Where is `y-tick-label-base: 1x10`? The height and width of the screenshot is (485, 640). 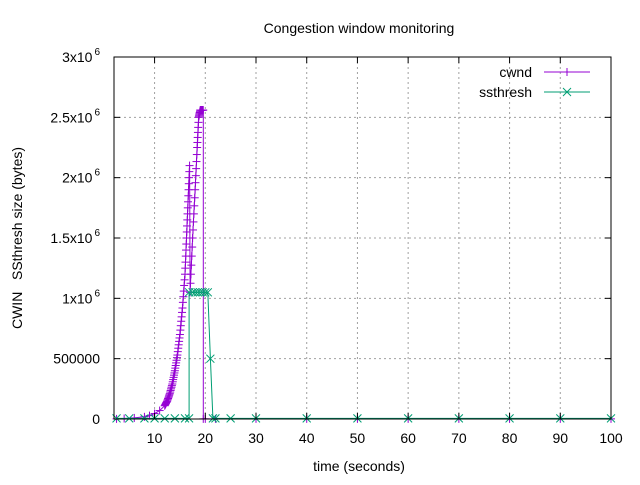 y-tick-label-base: 1x10 is located at coordinates (77, 298).